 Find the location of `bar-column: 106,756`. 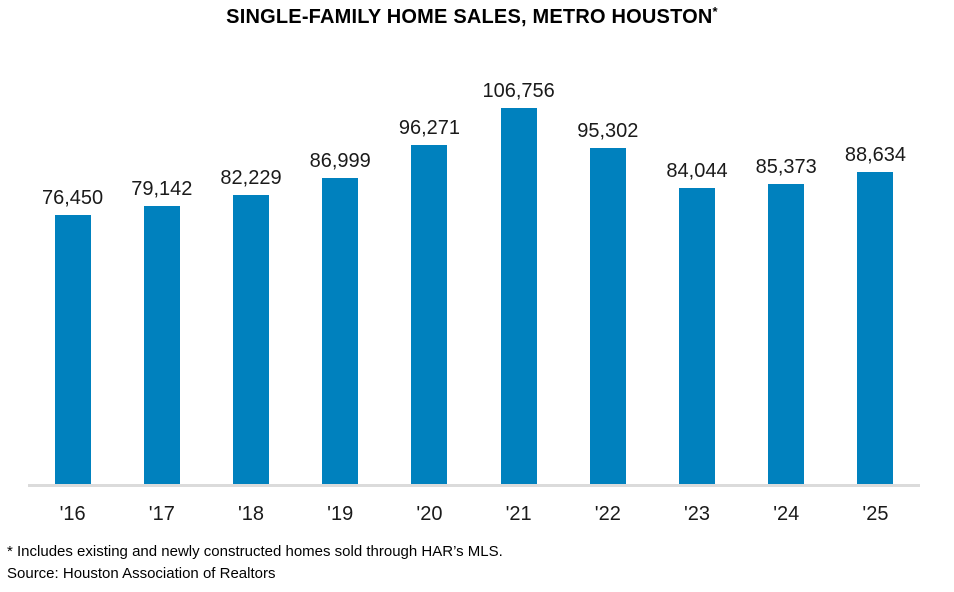

bar-column: 106,756 is located at coordinates (518, 242).